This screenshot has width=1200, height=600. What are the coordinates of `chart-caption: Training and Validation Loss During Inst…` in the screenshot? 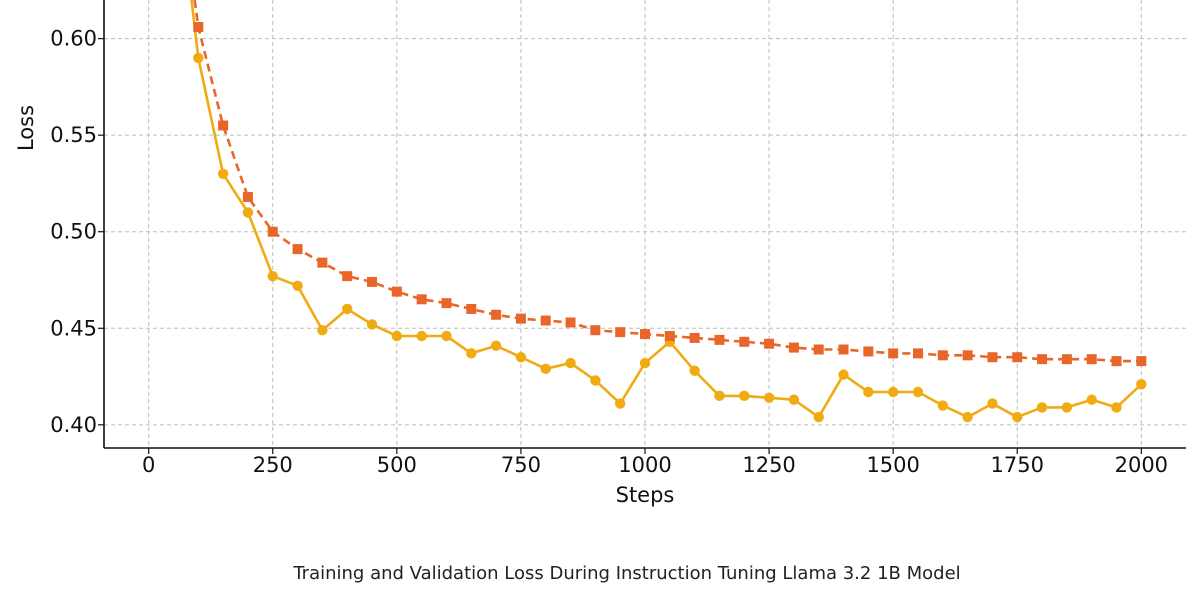 It's located at (627, 573).